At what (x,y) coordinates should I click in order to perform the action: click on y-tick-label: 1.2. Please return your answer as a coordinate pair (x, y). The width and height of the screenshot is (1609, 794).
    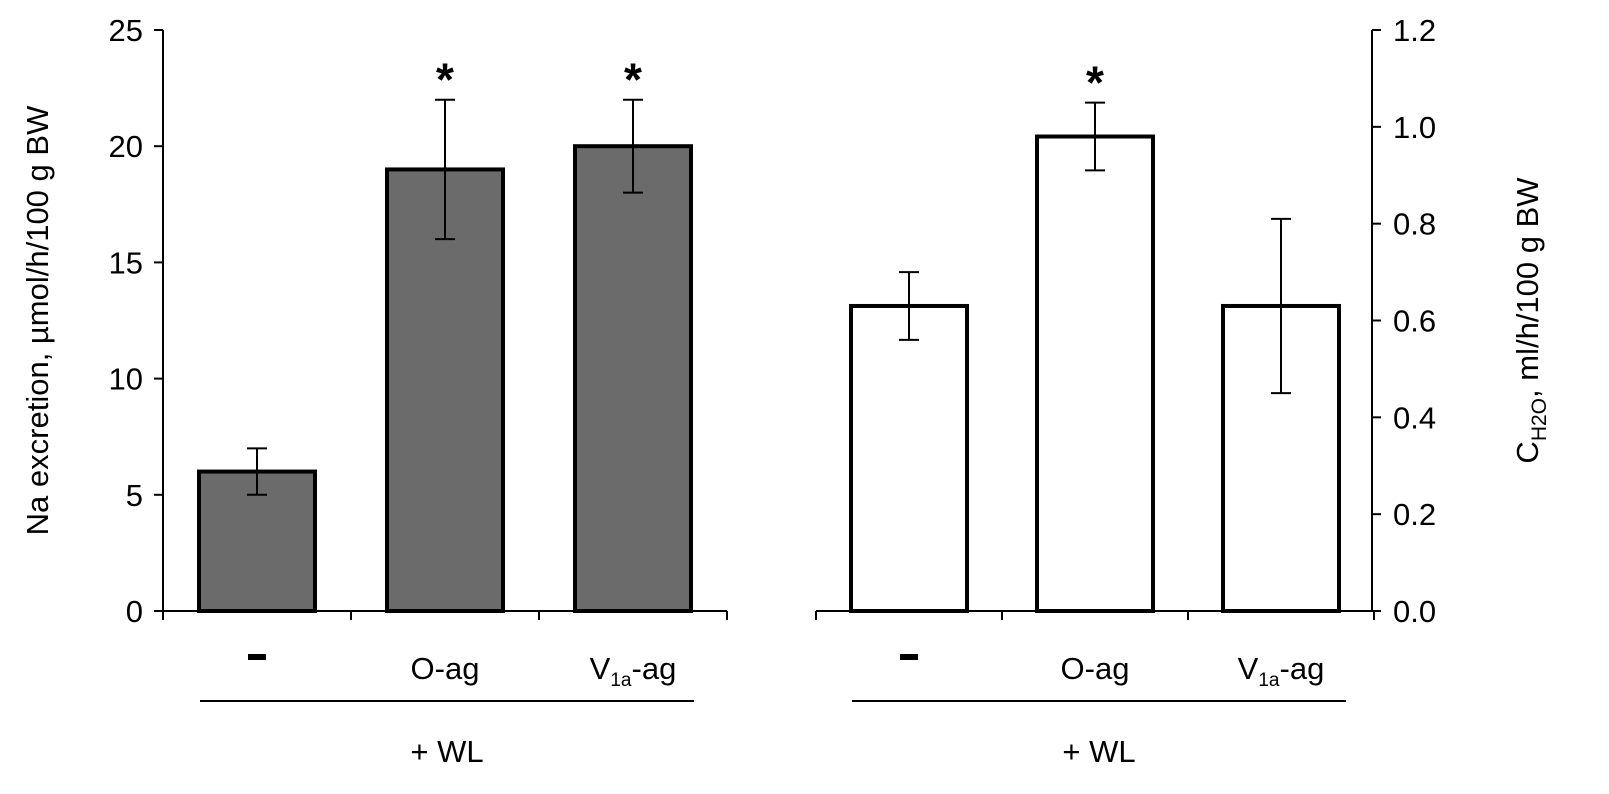
    Looking at the image, I should click on (1414, 30).